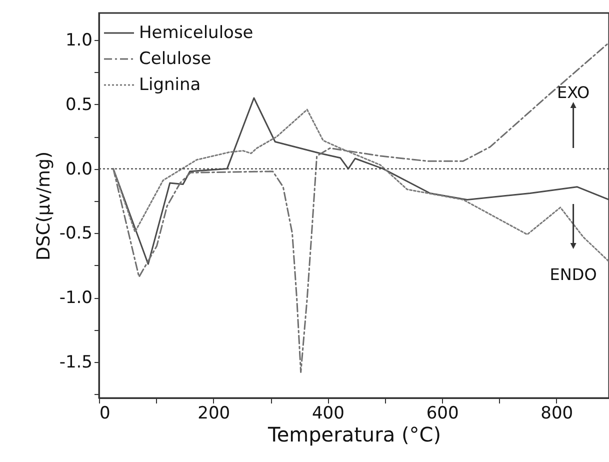 The image size is (609, 462). What do you see at coordinates (78, 169) in the screenshot?
I see `y-tick-label: 0.0` at bounding box center [78, 169].